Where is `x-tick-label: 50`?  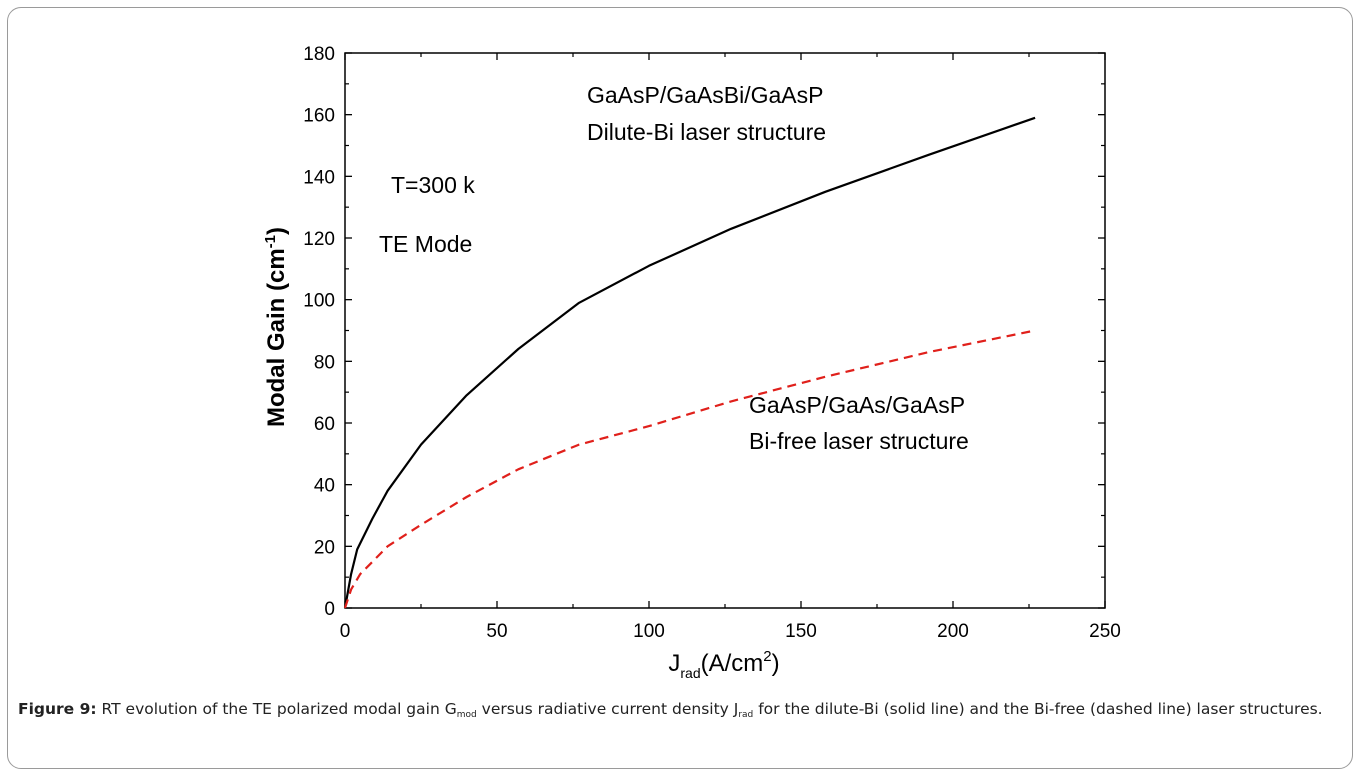
x-tick-label: 50 is located at coordinates (496, 631).